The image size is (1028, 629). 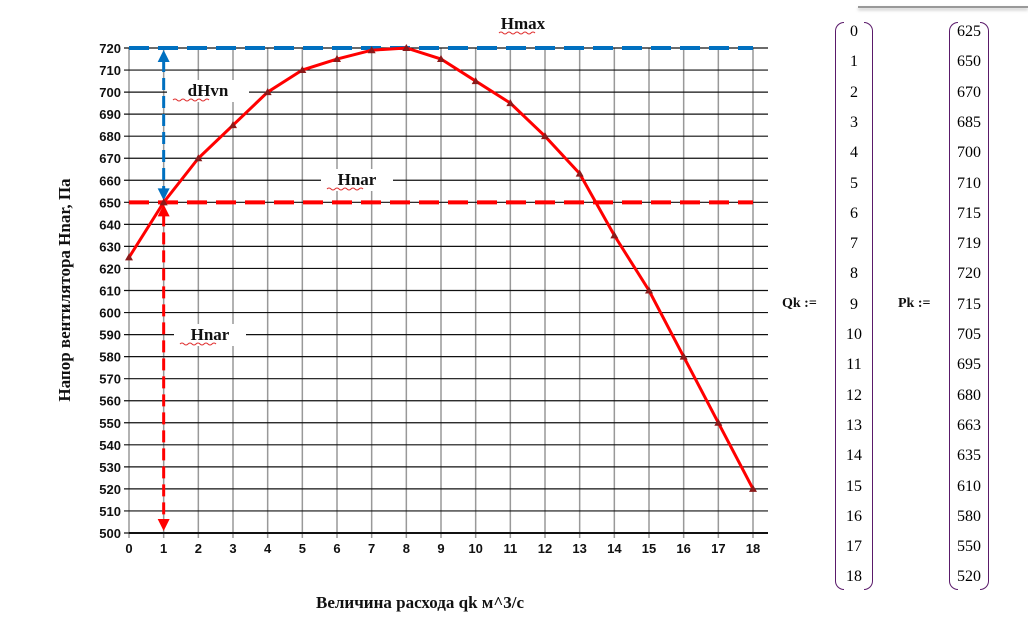 I want to click on matrix-cell: 5, so click(x=854, y=183).